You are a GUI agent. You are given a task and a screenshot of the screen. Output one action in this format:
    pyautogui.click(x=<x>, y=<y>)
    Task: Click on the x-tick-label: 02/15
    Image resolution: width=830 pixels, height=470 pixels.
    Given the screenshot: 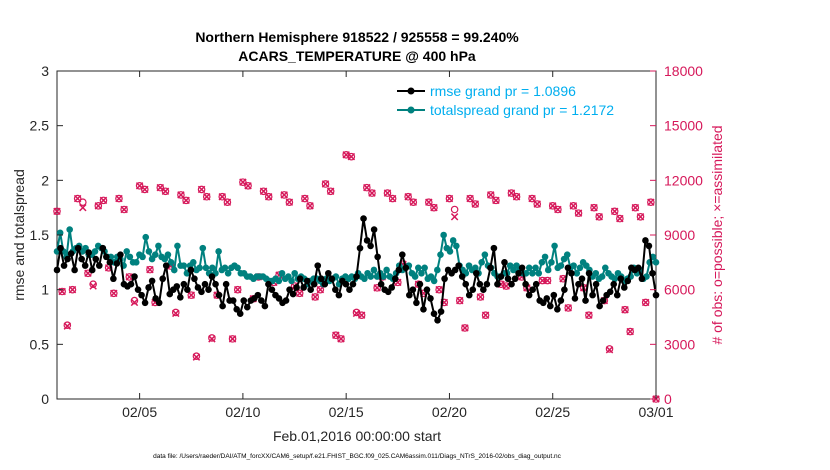 What is the action you would take?
    pyautogui.click(x=346, y=412)
    